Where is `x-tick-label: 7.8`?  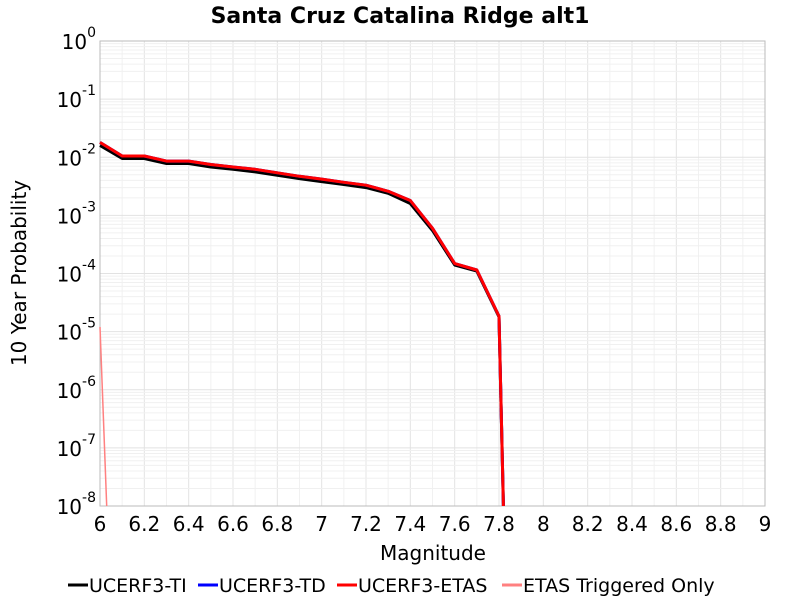 x-tick-label: 7.8 is located at coordinates (499, 524).